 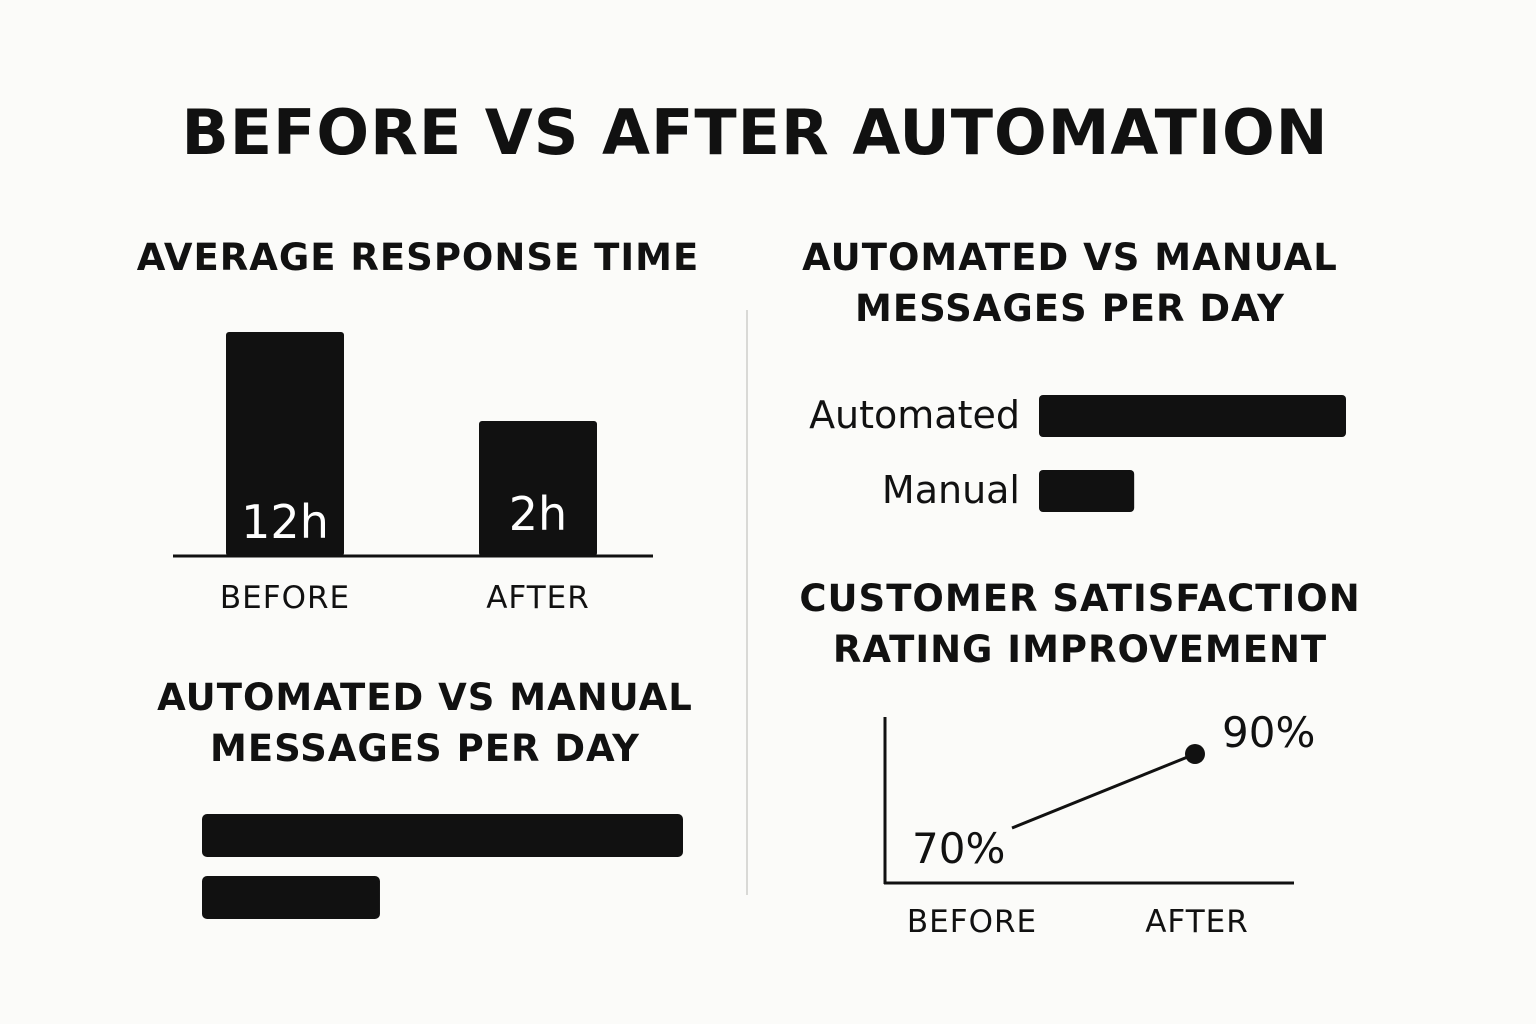 What do you see at coordinates (285, 444) in the screenshot?
I see `response-time-bar-before` at bounding box center [285, 444].